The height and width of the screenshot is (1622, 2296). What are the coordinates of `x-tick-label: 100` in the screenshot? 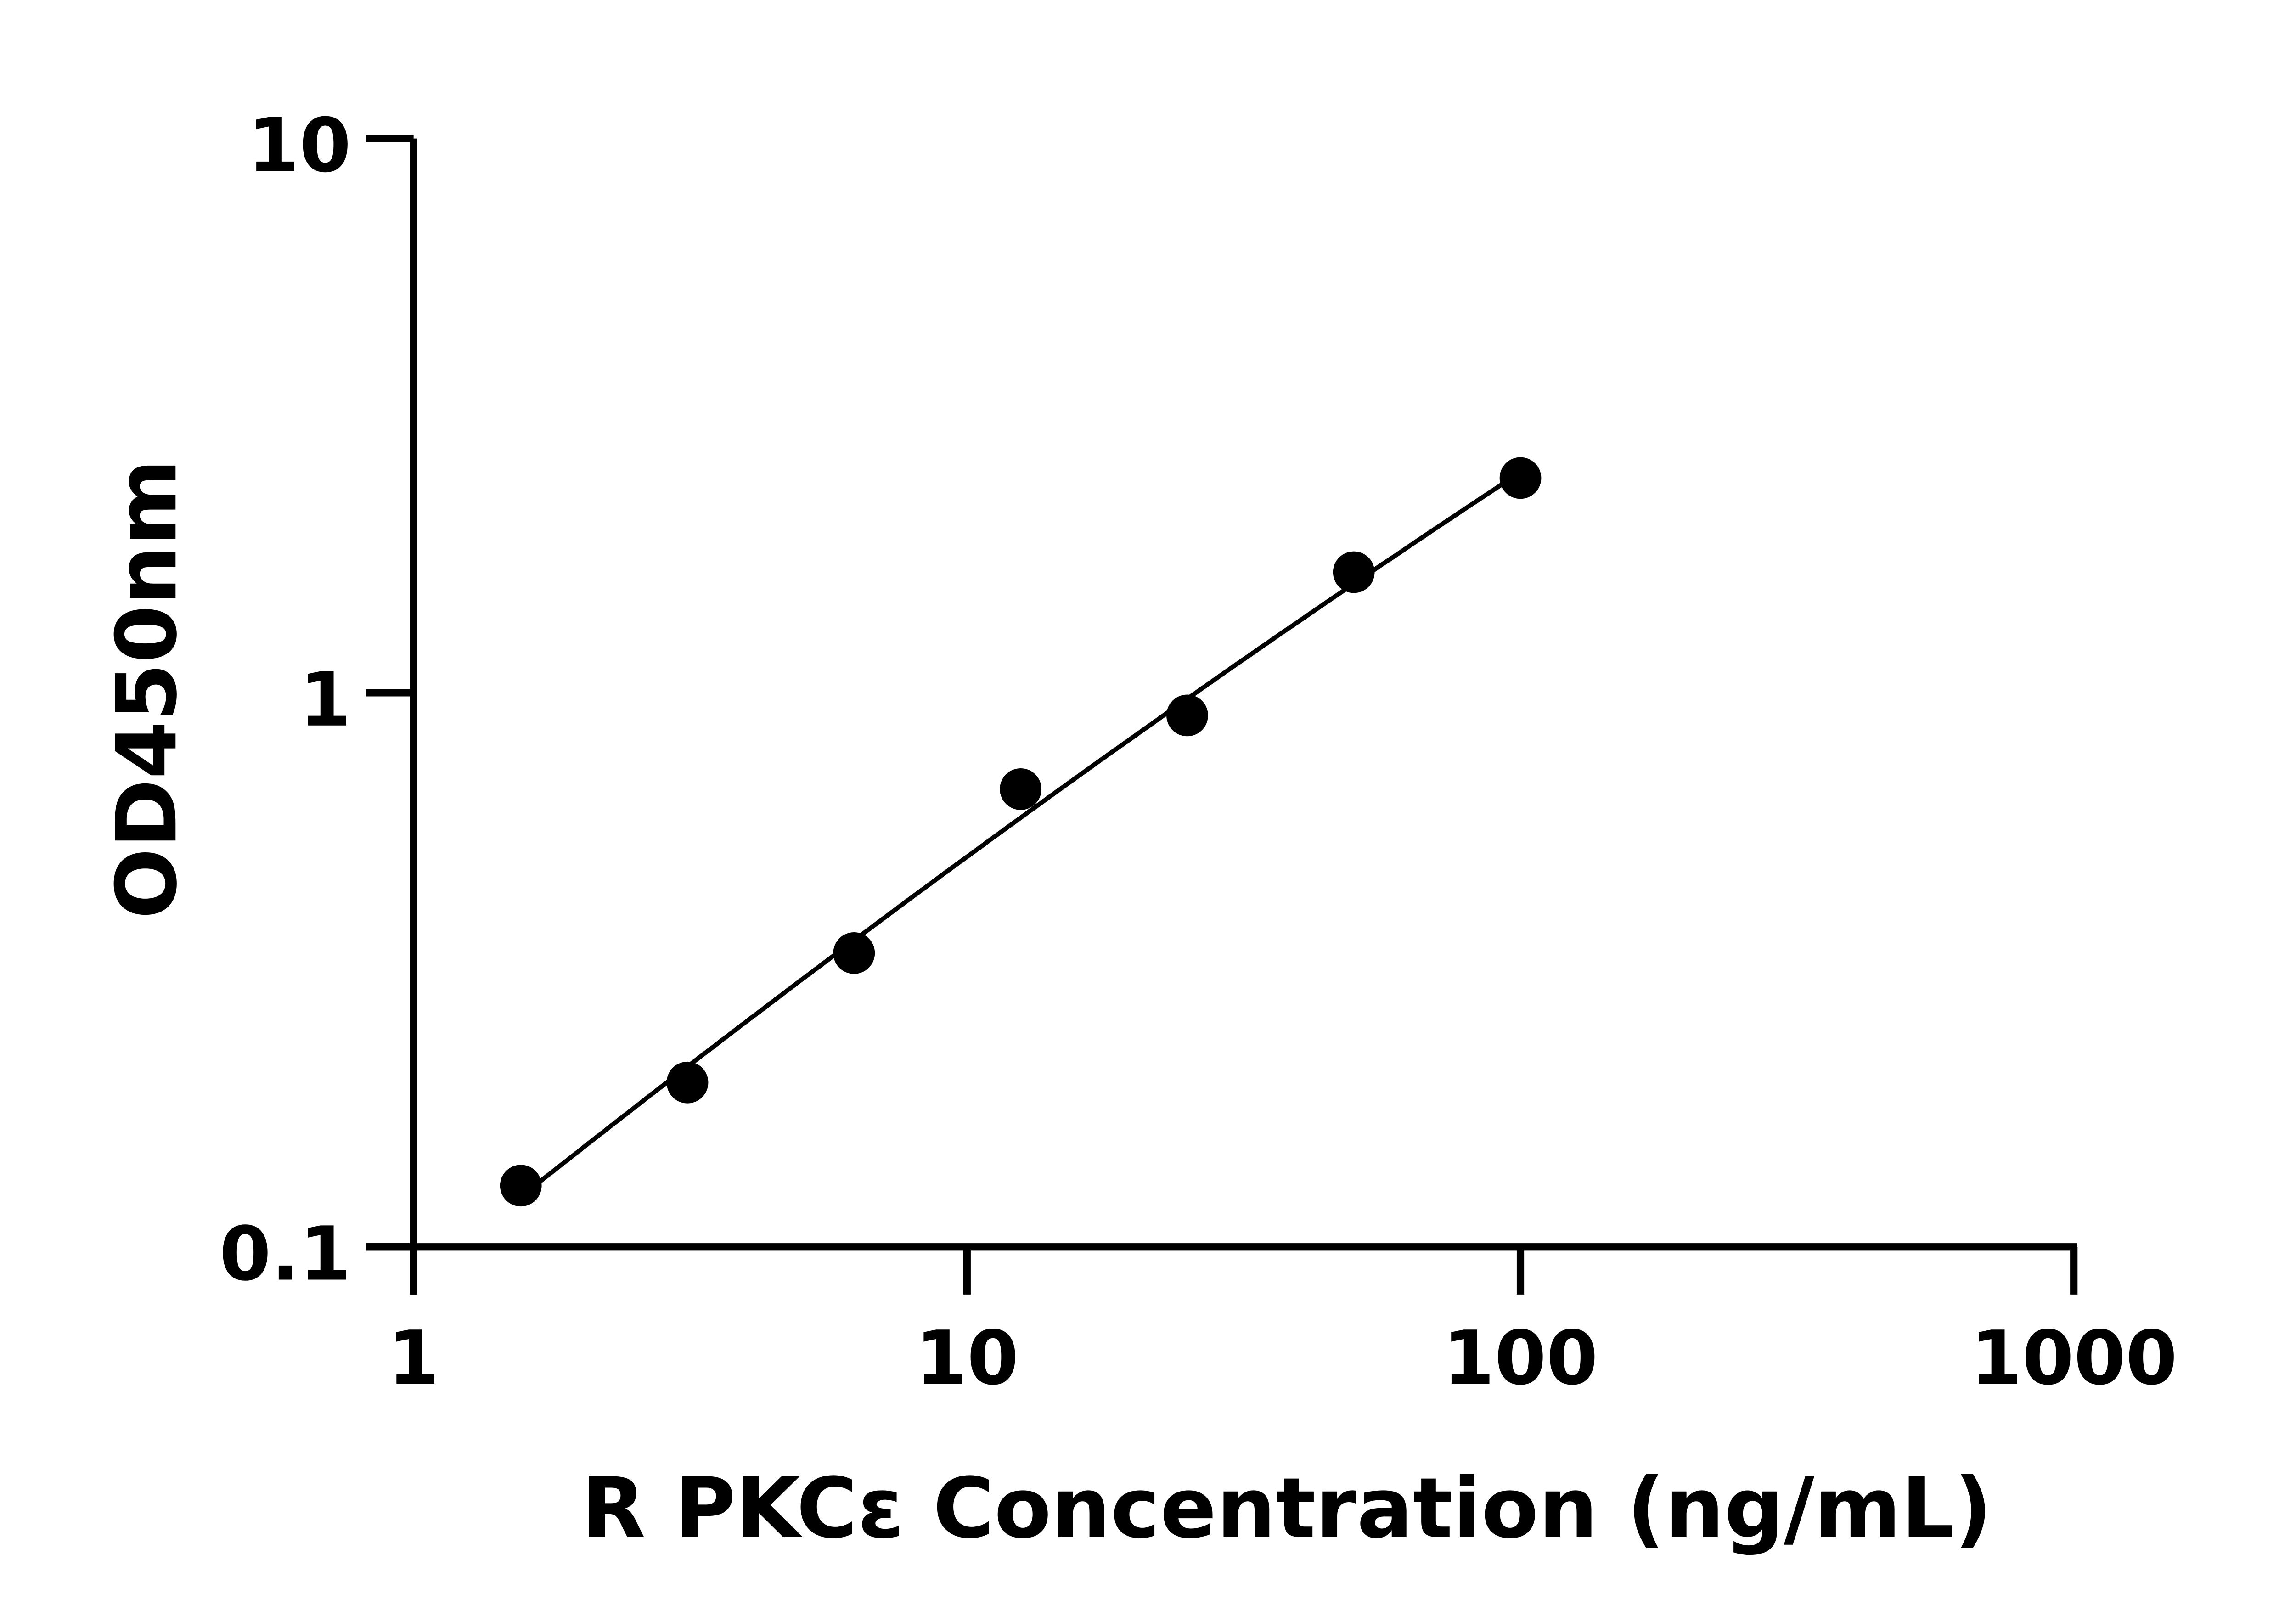 It's located at (1520, 1358).